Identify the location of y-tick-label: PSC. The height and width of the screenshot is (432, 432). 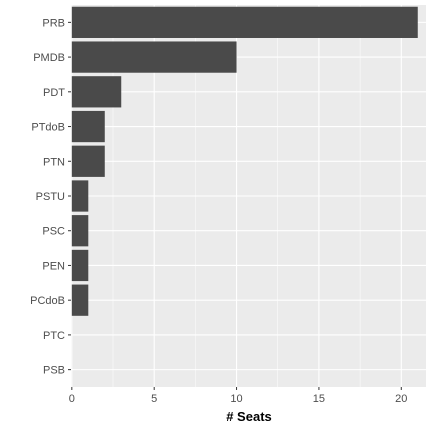
(53, 232).